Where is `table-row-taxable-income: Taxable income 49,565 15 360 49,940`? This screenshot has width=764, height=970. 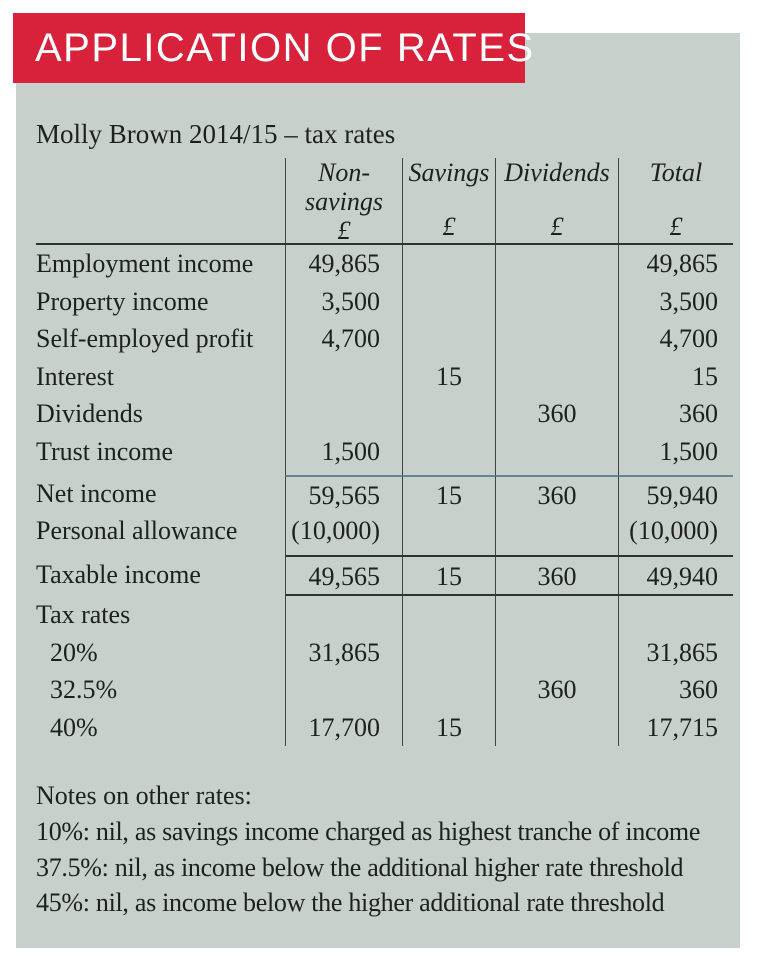
table-row-taxable-income: Taxable income 49,565 15 360 49,940 is located at coordinates (384, 575).